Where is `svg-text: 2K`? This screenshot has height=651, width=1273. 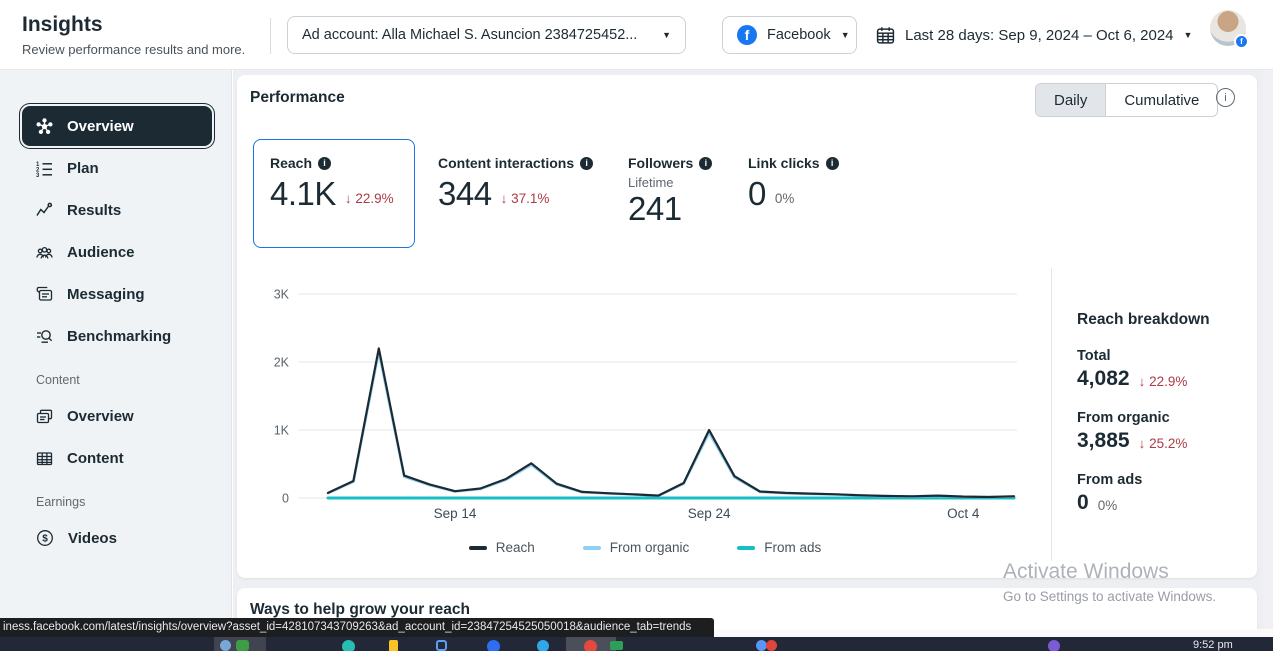
svg-text: 2K is located at coordinates (282, 363).